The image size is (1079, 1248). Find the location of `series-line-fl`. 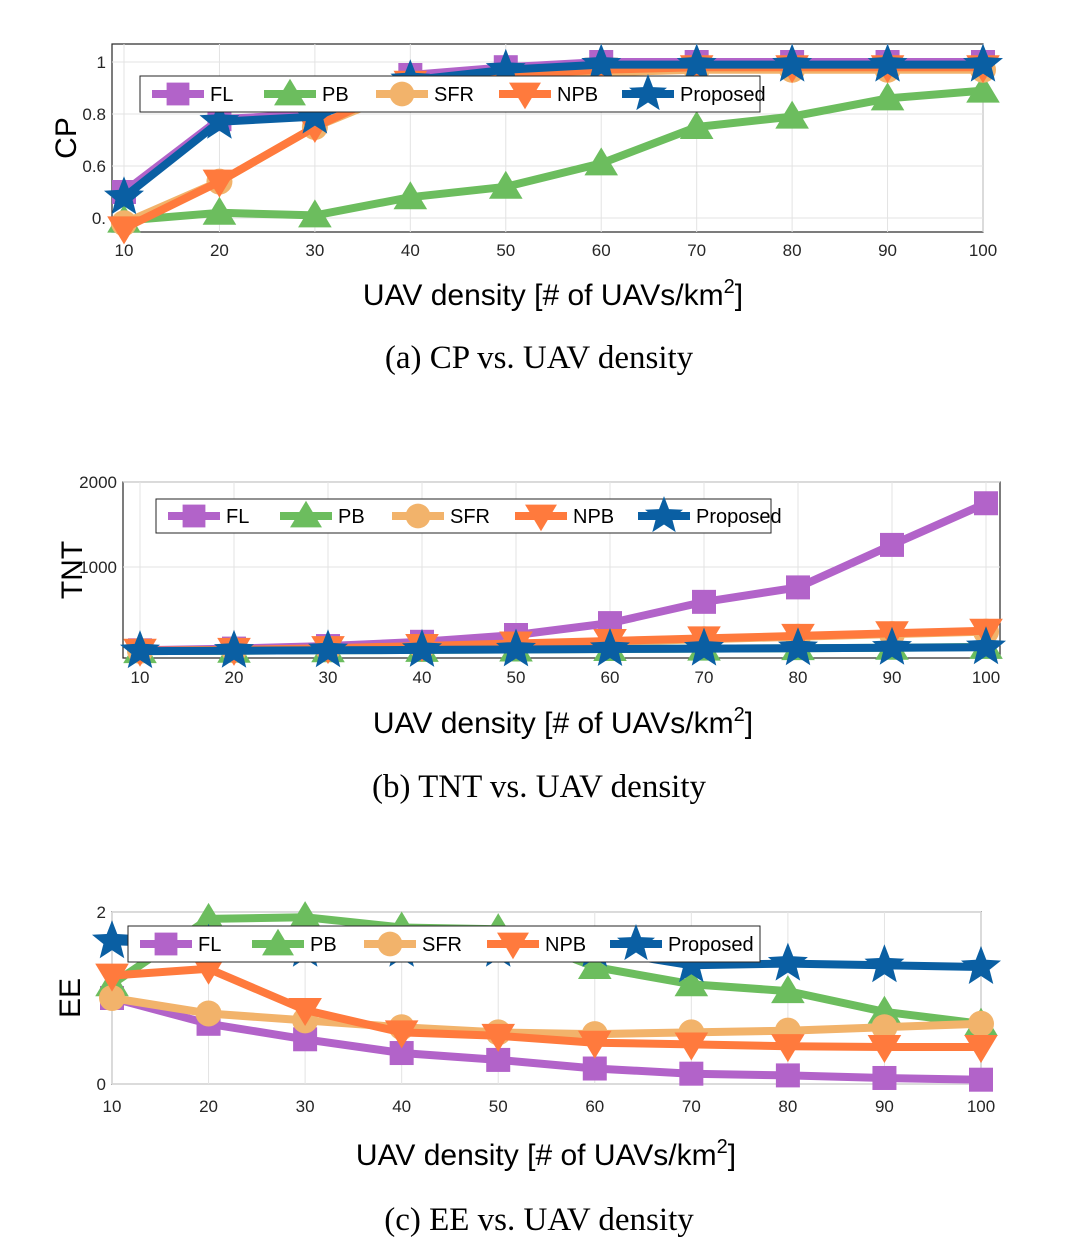

series-line-fl is located at coordinates (546, 1039).